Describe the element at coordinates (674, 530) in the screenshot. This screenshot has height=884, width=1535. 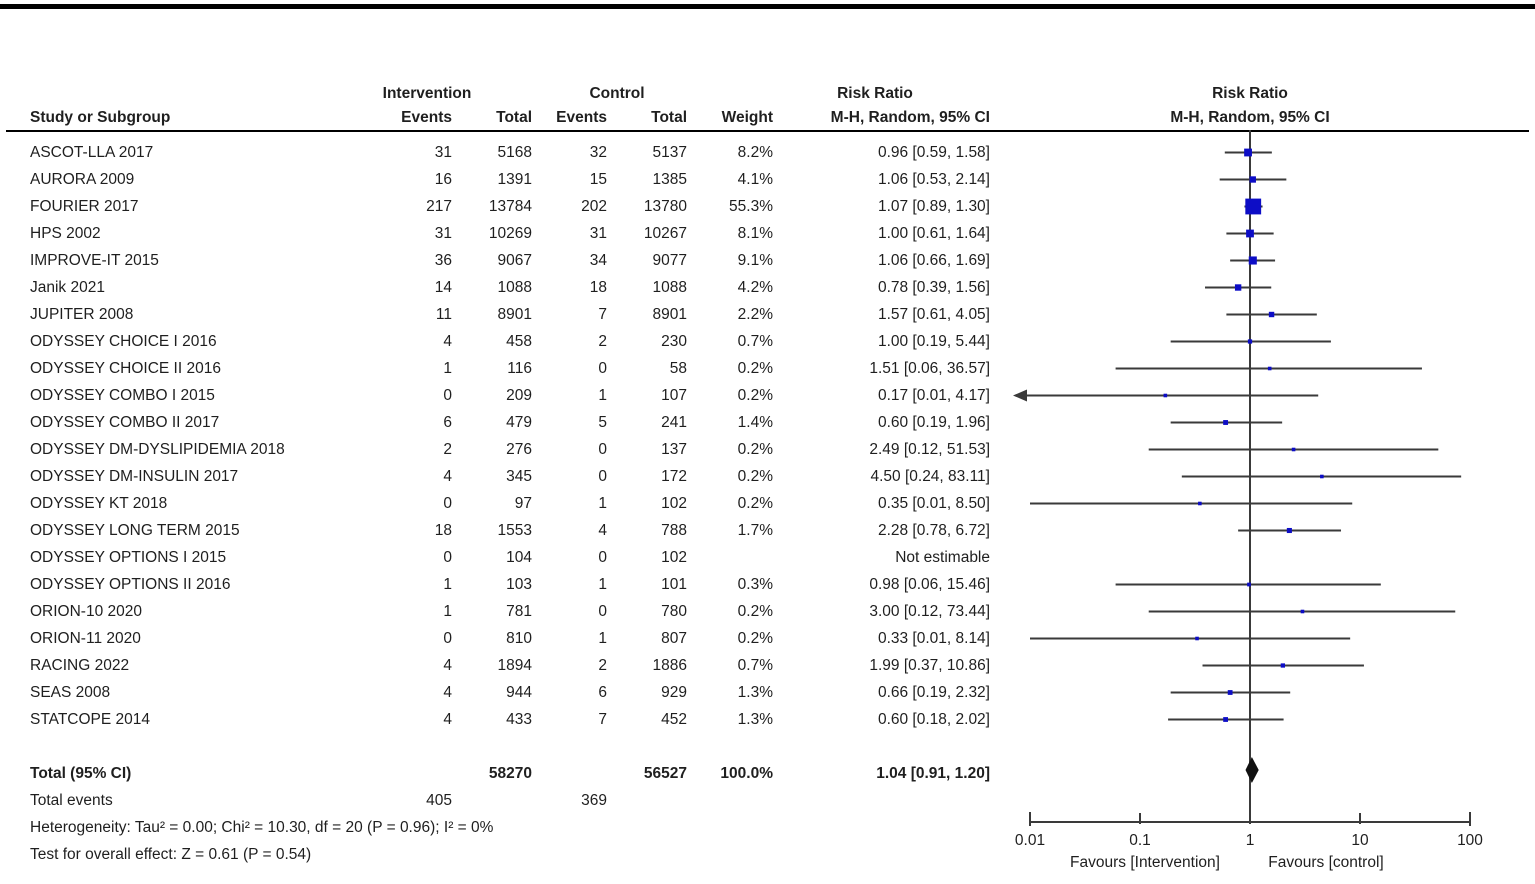
I see `control-total-cell: 788` at that location.